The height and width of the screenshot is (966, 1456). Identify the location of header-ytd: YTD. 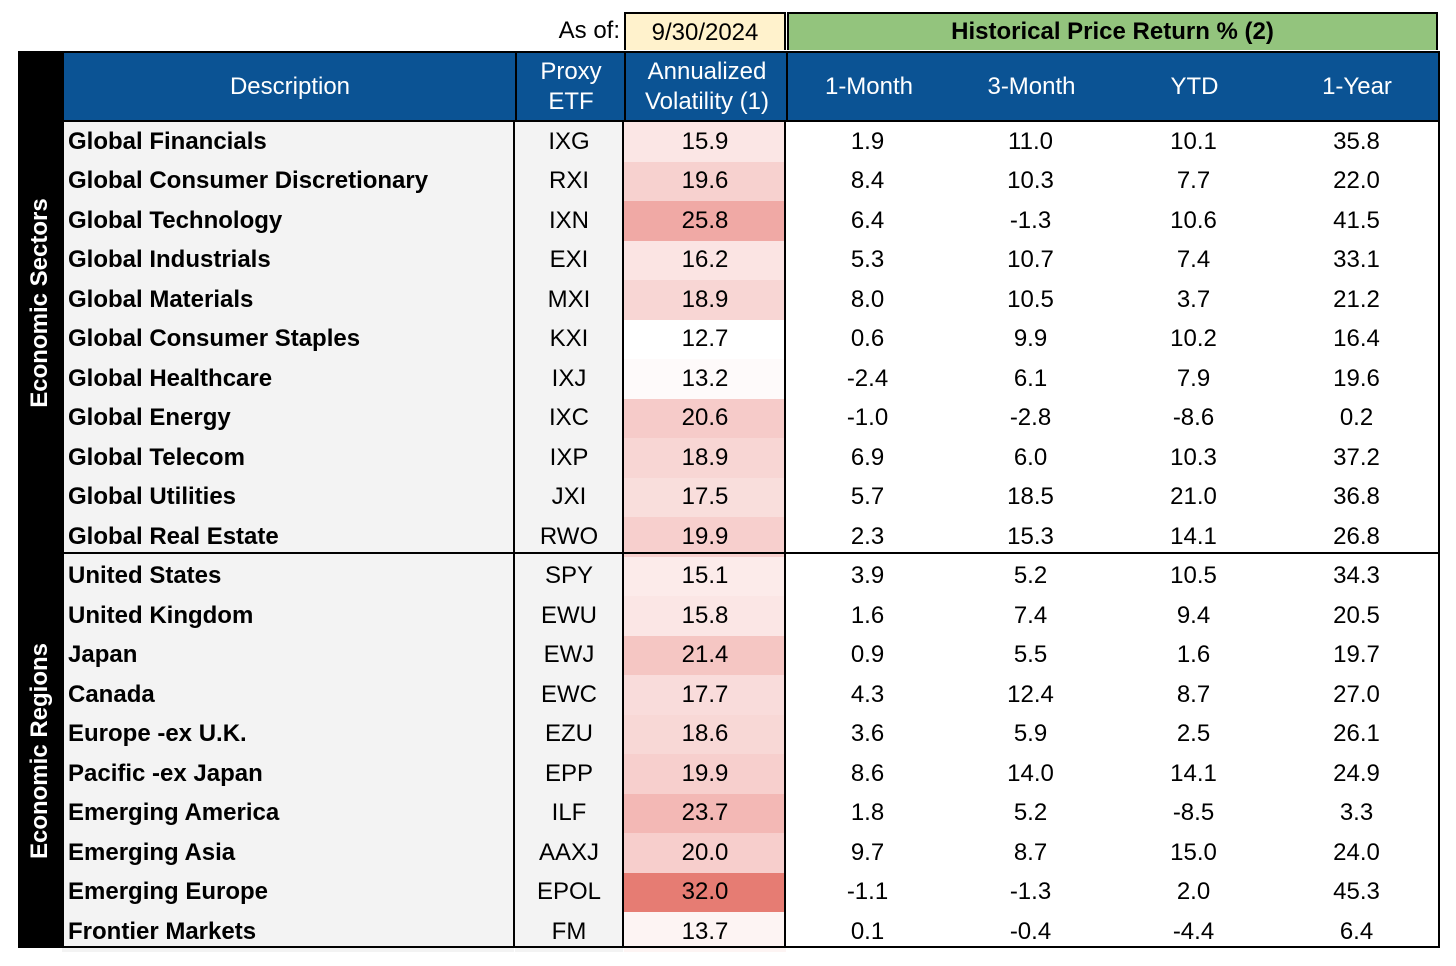
(1194, 86).